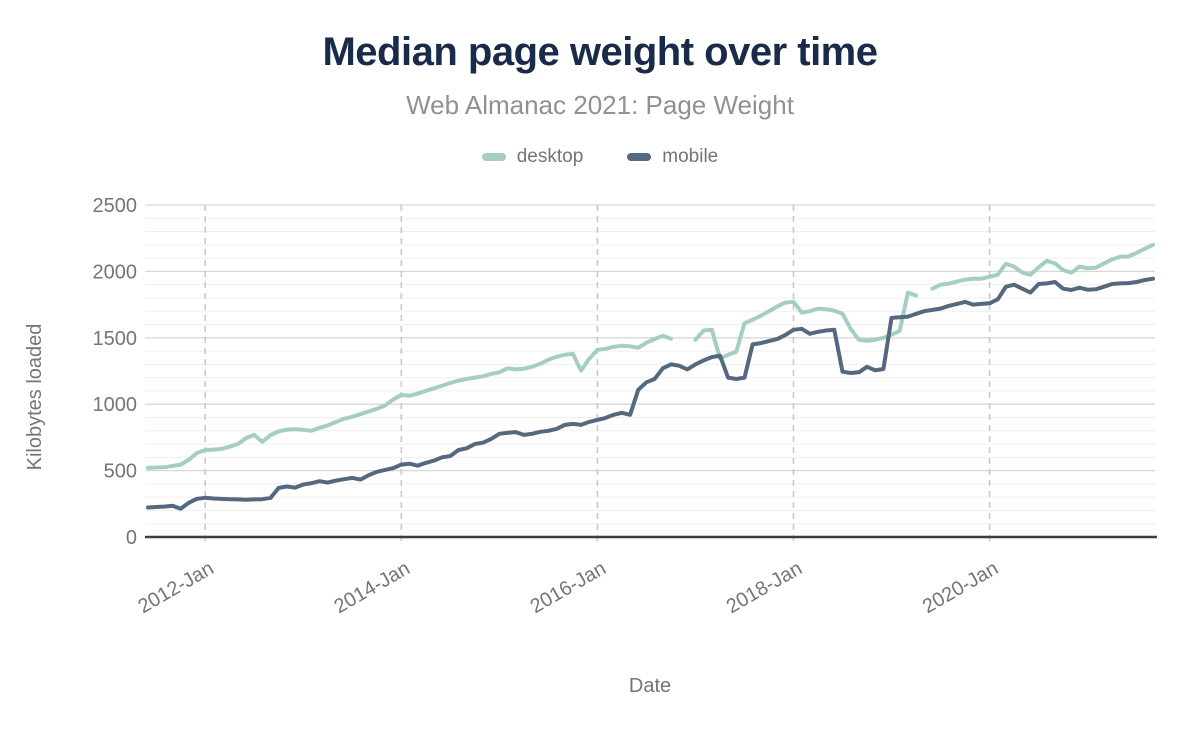  Describe the element at coordinates (650, 686) in the screenshot. I see `x-axis-title: Date` at that location.